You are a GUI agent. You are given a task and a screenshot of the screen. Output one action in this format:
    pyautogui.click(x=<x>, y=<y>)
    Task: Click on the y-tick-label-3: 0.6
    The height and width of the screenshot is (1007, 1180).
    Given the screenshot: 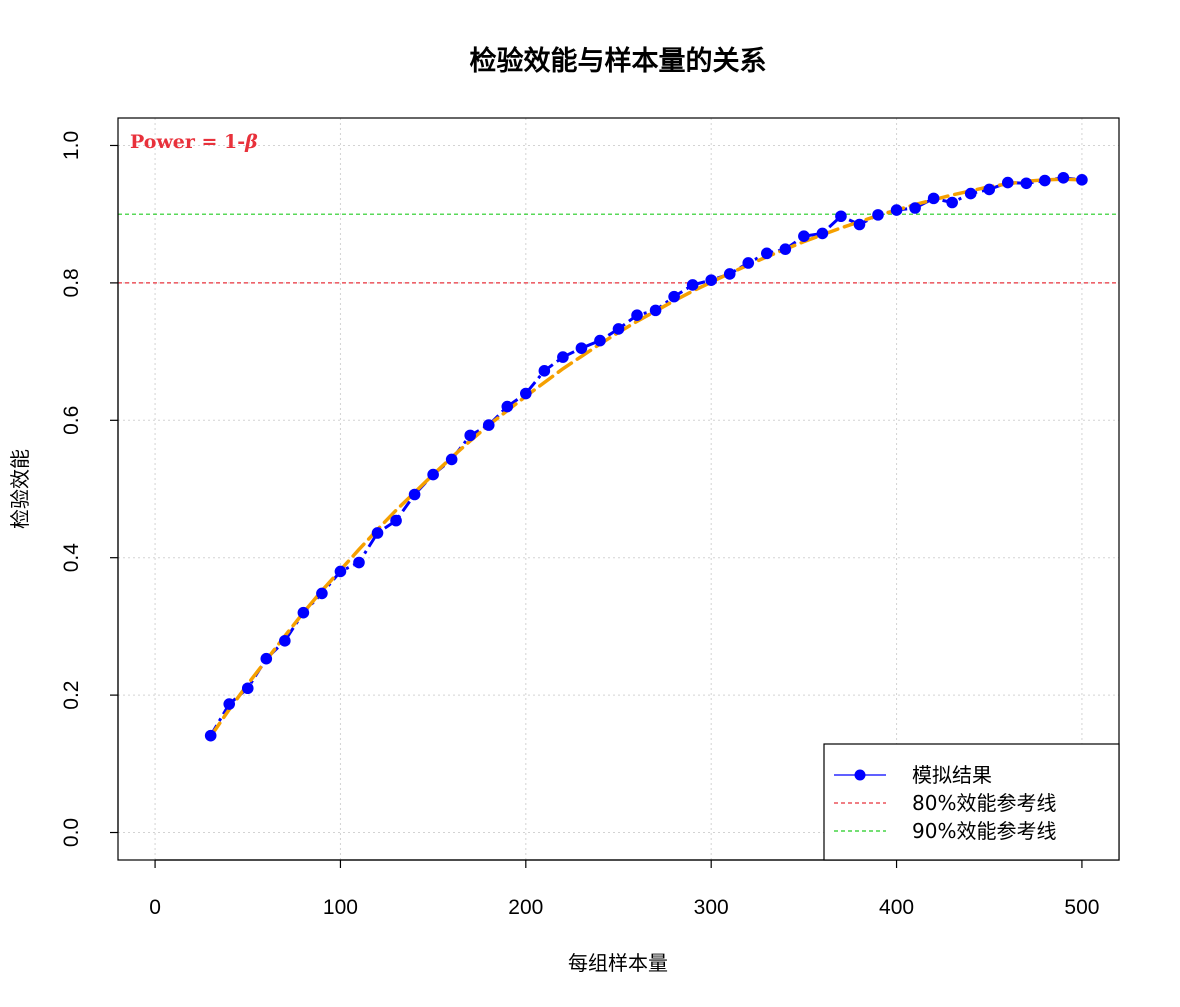 What is the action you would take?
    pyautogui.click(x=71, y=420)
    